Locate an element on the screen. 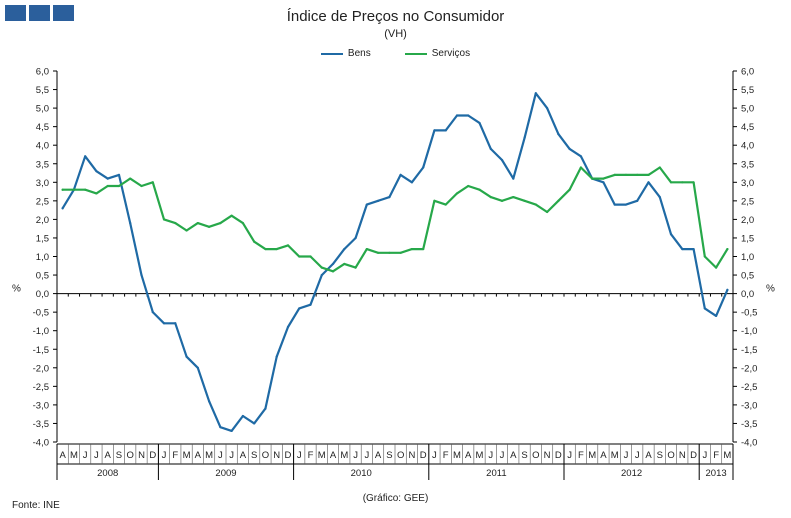  y-tick-label-right: 1,0 is located at coordinates (747, 257).